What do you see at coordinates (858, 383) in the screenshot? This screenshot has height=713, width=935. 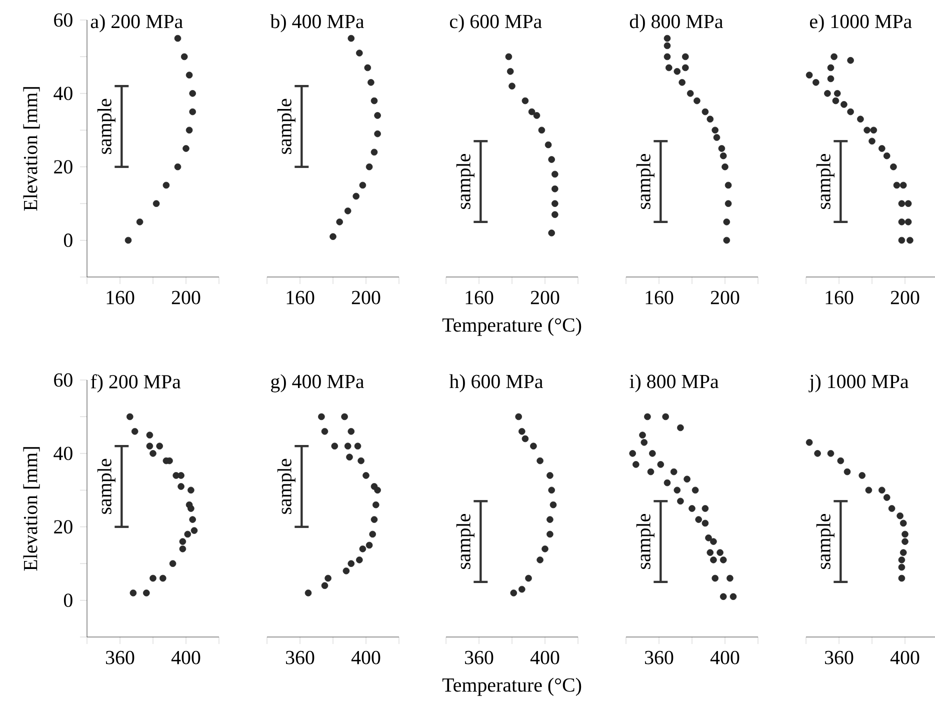 I see `chart-title: j) 1000 MPa` at bounding box center [858, 383].